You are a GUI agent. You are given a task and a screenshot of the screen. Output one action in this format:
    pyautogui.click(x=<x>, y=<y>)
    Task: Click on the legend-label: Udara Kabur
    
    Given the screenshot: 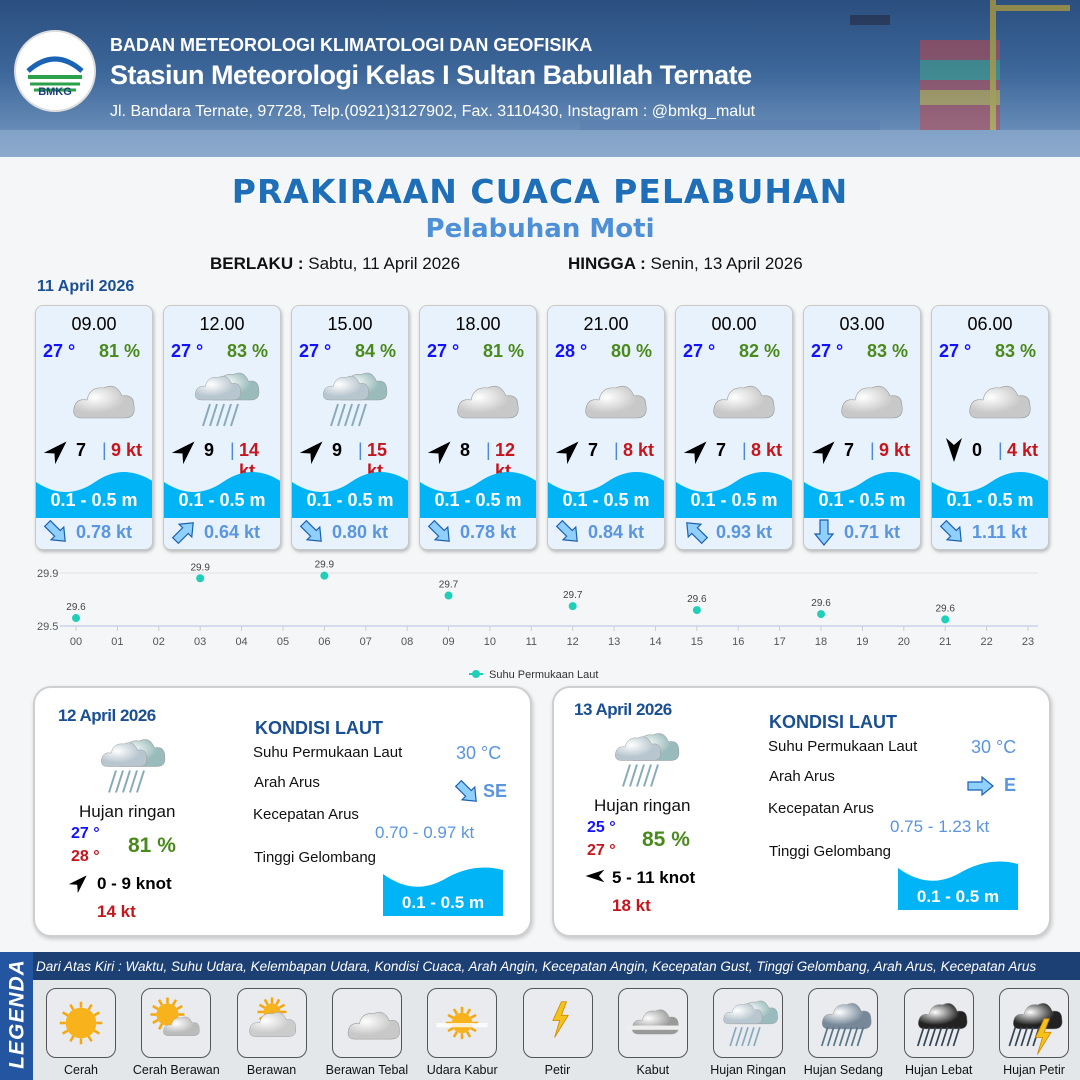 What is the action you would take?
    pyautogui.click(x=462, y=1070)
    